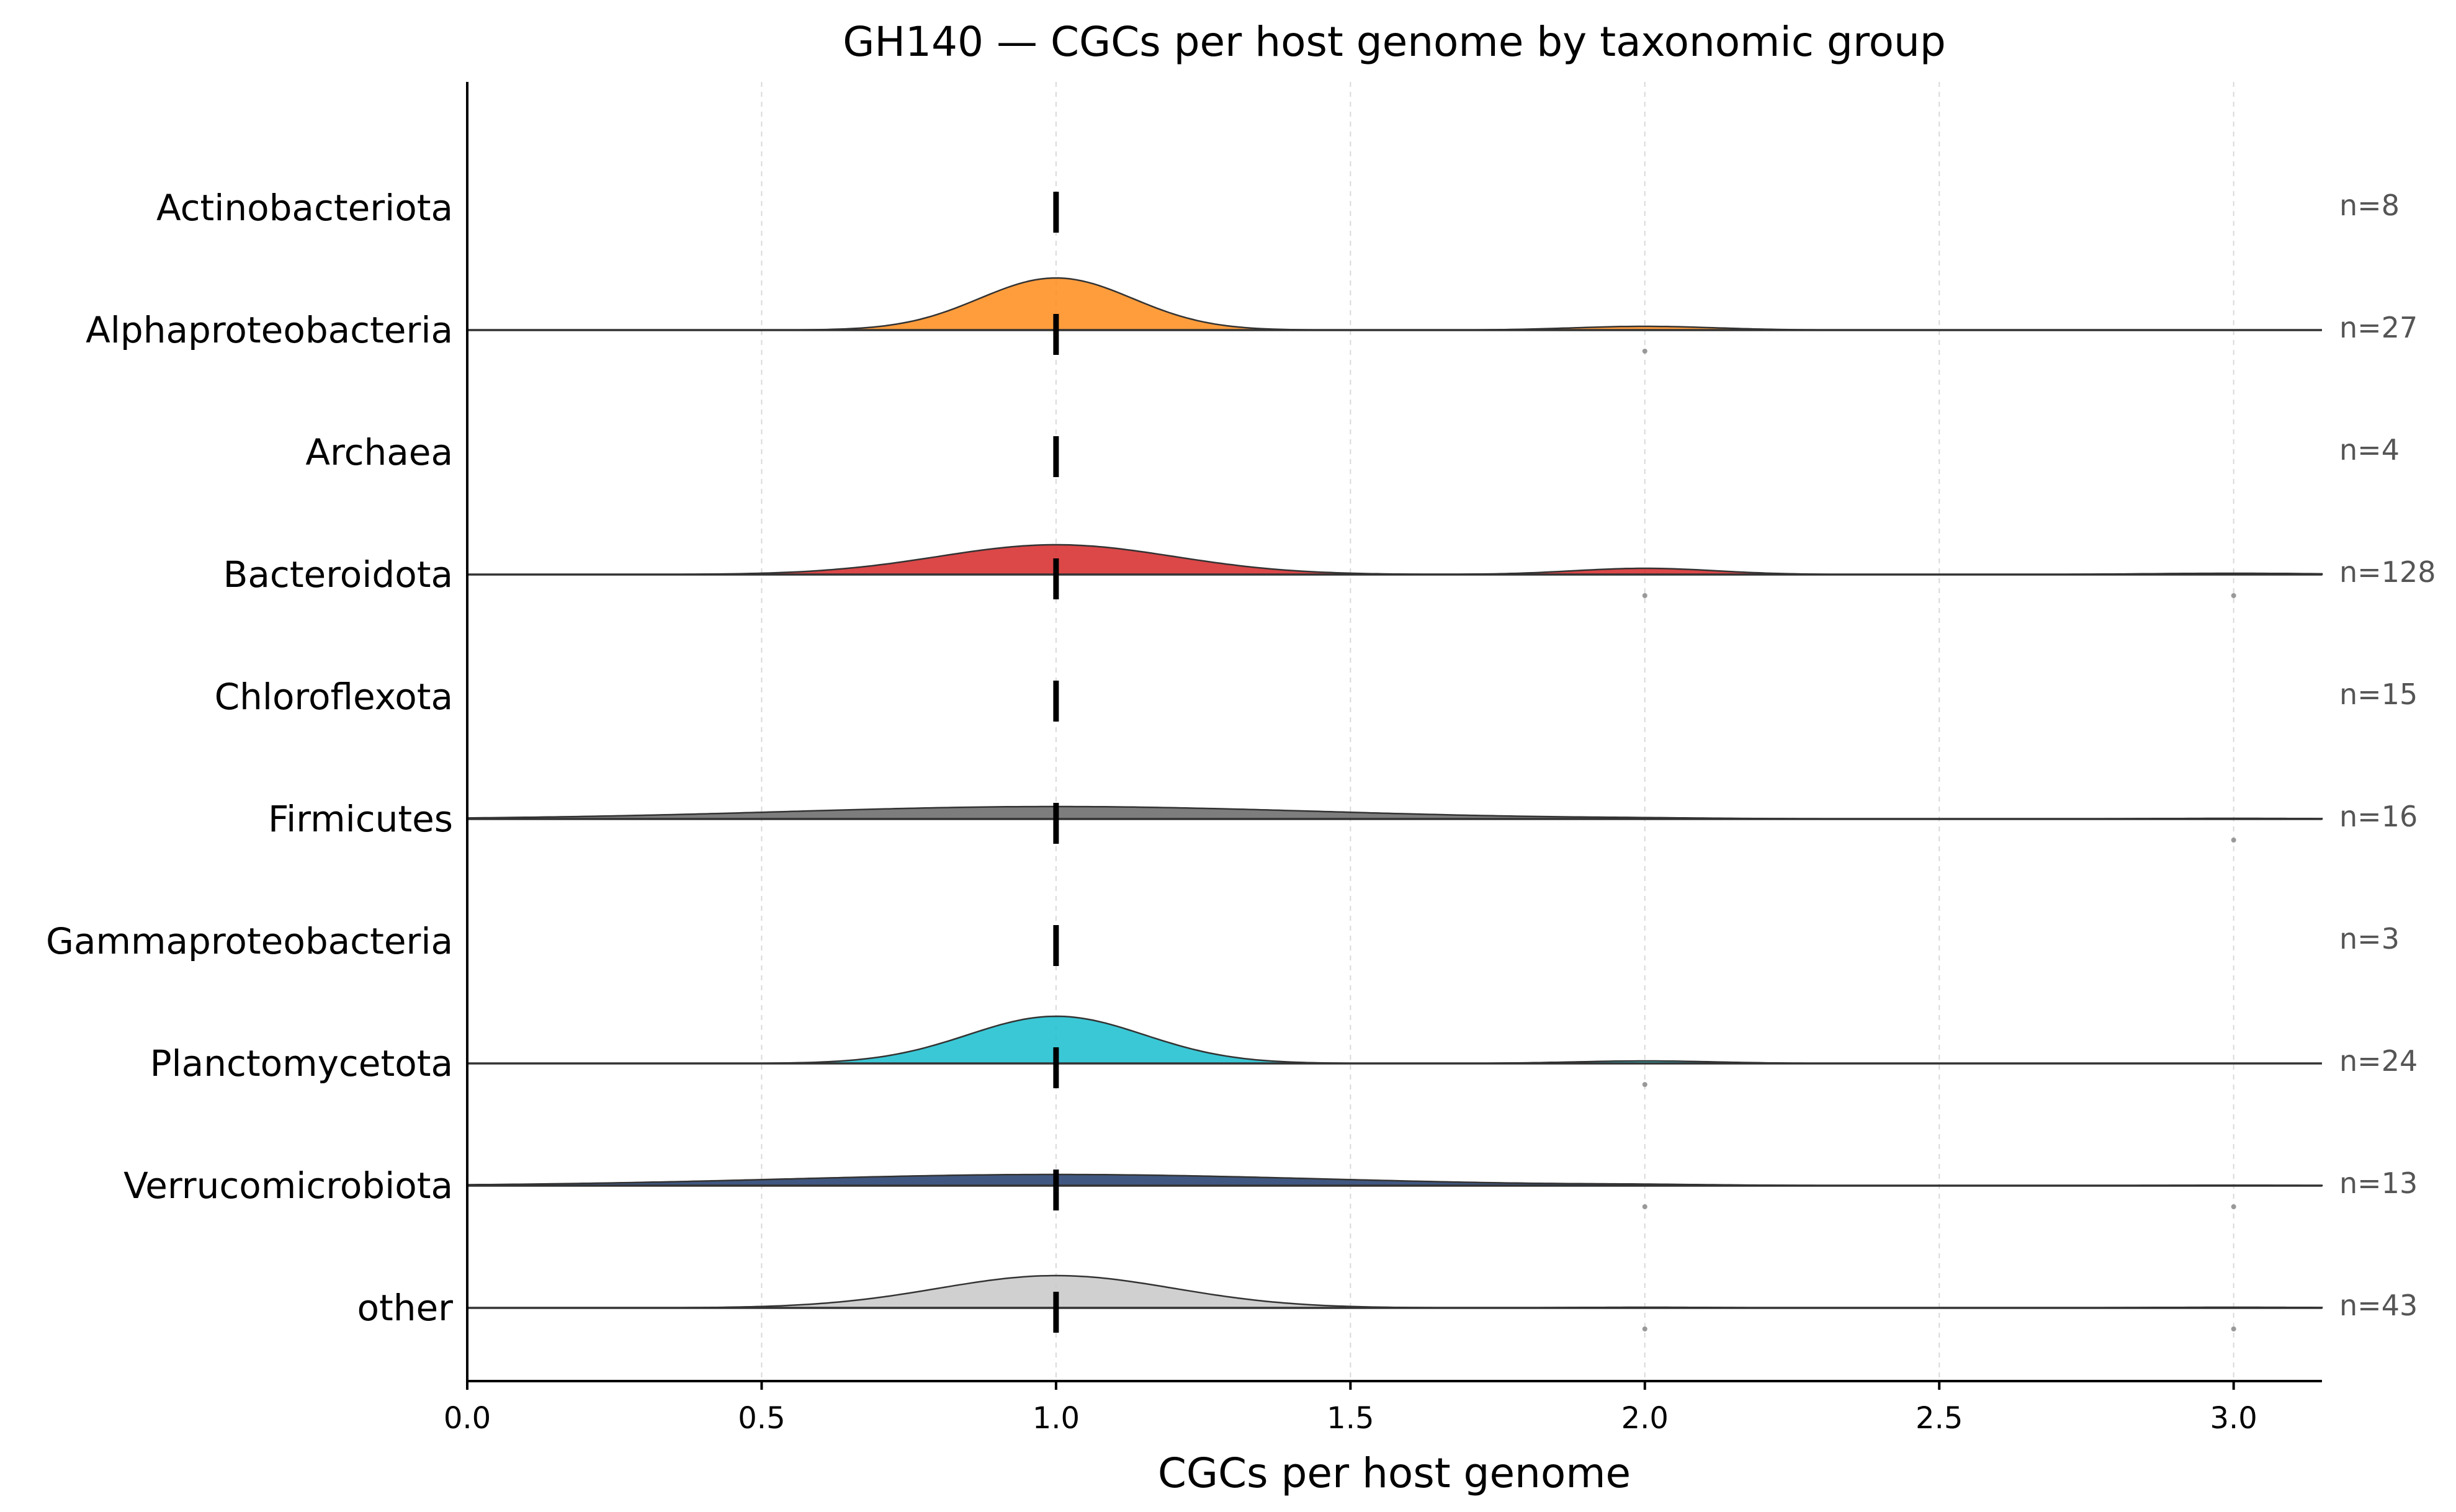 Image resolution: width=2456 pixels, height=1512 pixels. Describe the element at coordinates (2369, 205) in the screenshot. I see `n-count-label: n=8` at that location.